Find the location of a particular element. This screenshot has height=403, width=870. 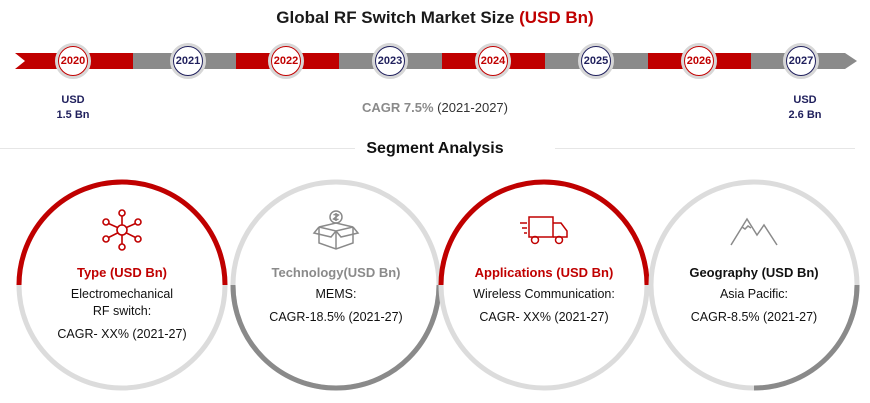

title-main: Global RF Switch Market Size is located at coordinates (395, 17).